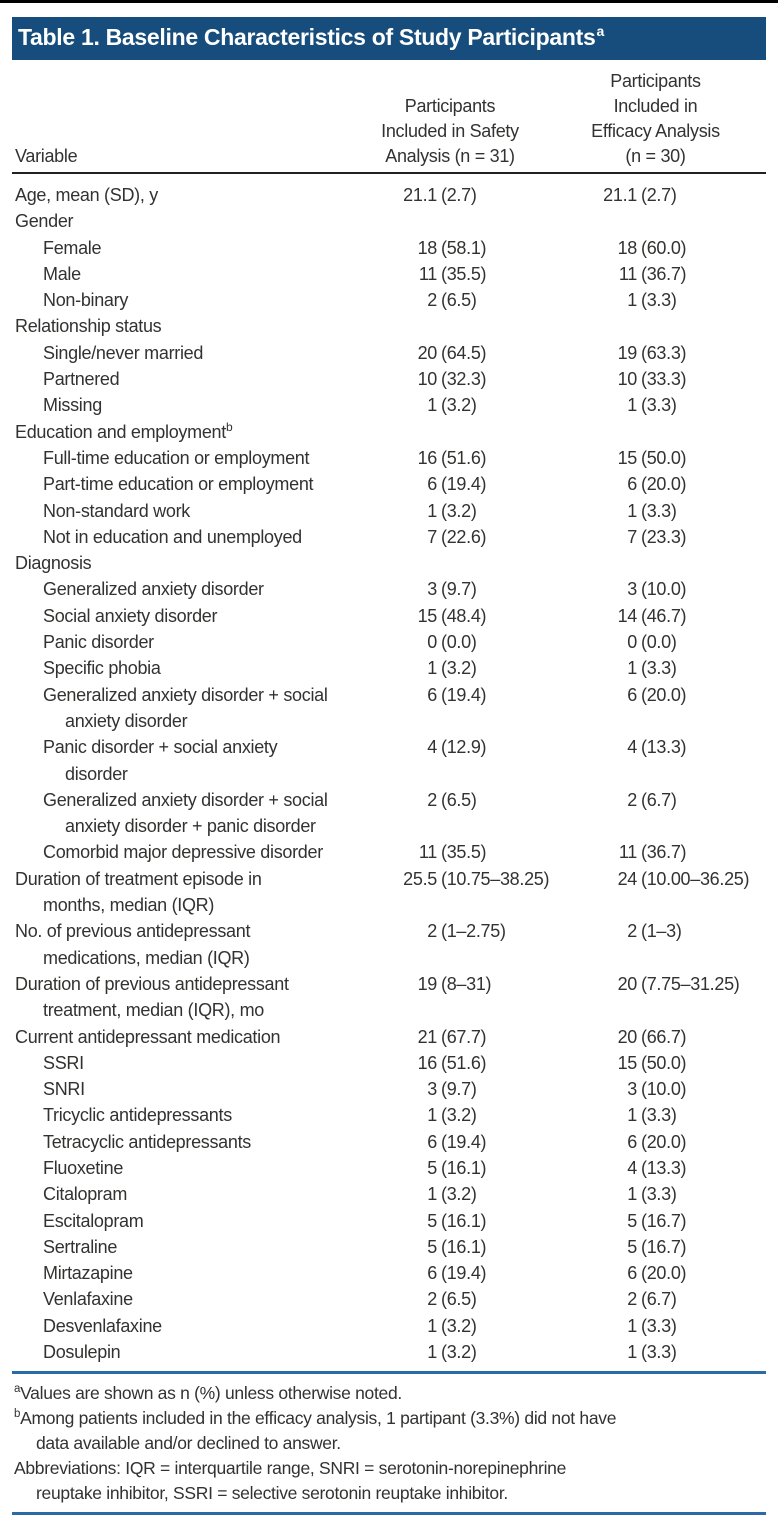  Describe the element at coordinates (464, 747) in the screenshot. I see `value-percent: (12.9)` at that location.